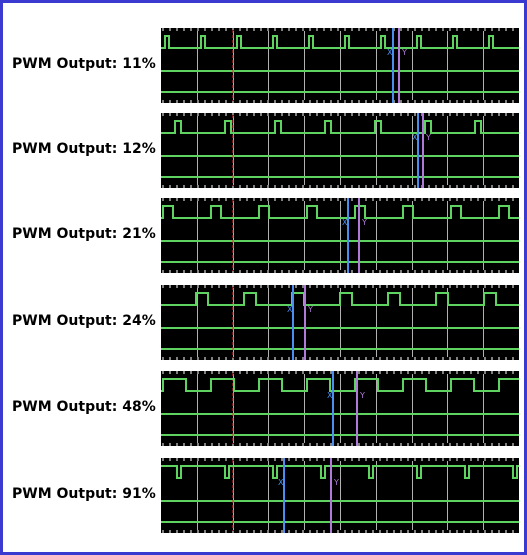  Describe the element at coordinates (84, 64) in the screenshot. I see `pwm-output-label: PWM Output: 11%` at that location.